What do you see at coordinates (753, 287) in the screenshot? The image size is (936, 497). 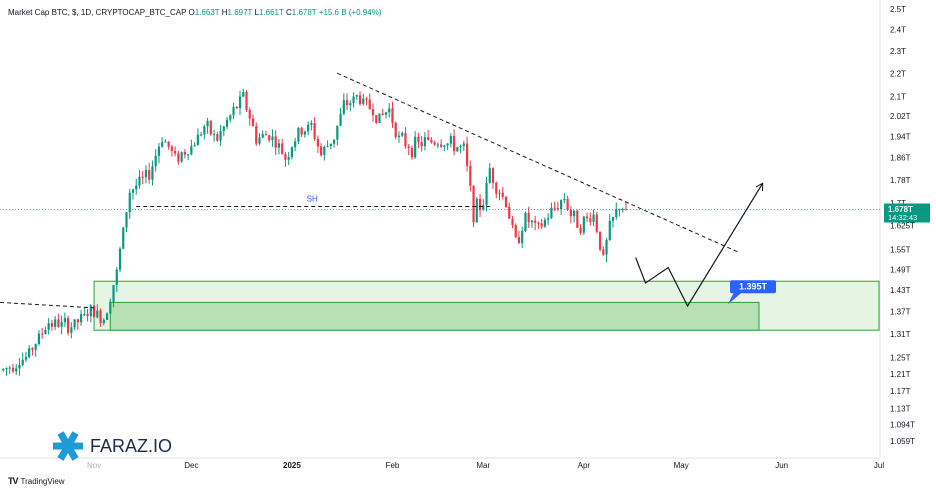 I see `zone-label-text: 1.395T` at bounding box center [753, 287].